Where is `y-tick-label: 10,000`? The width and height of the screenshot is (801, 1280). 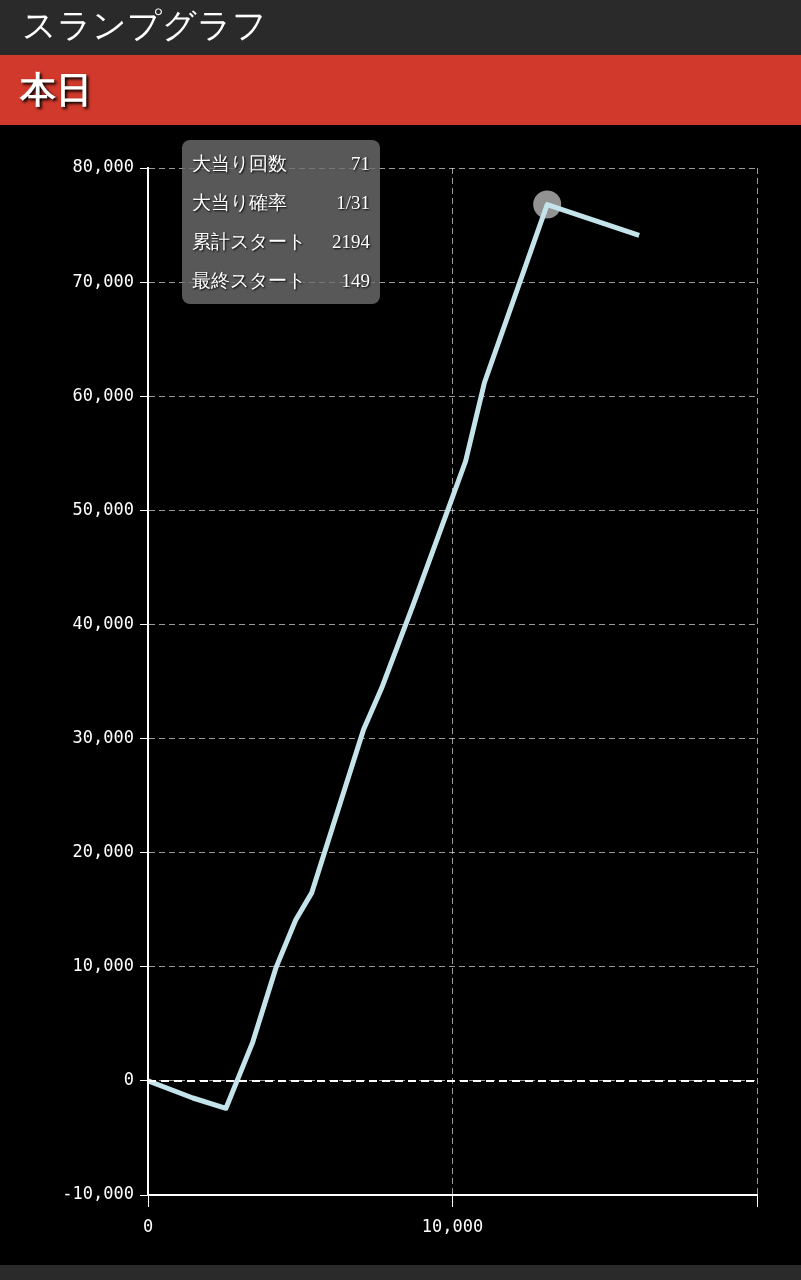
y-tick-label: 10,000 is located at coordinates (103, 965).